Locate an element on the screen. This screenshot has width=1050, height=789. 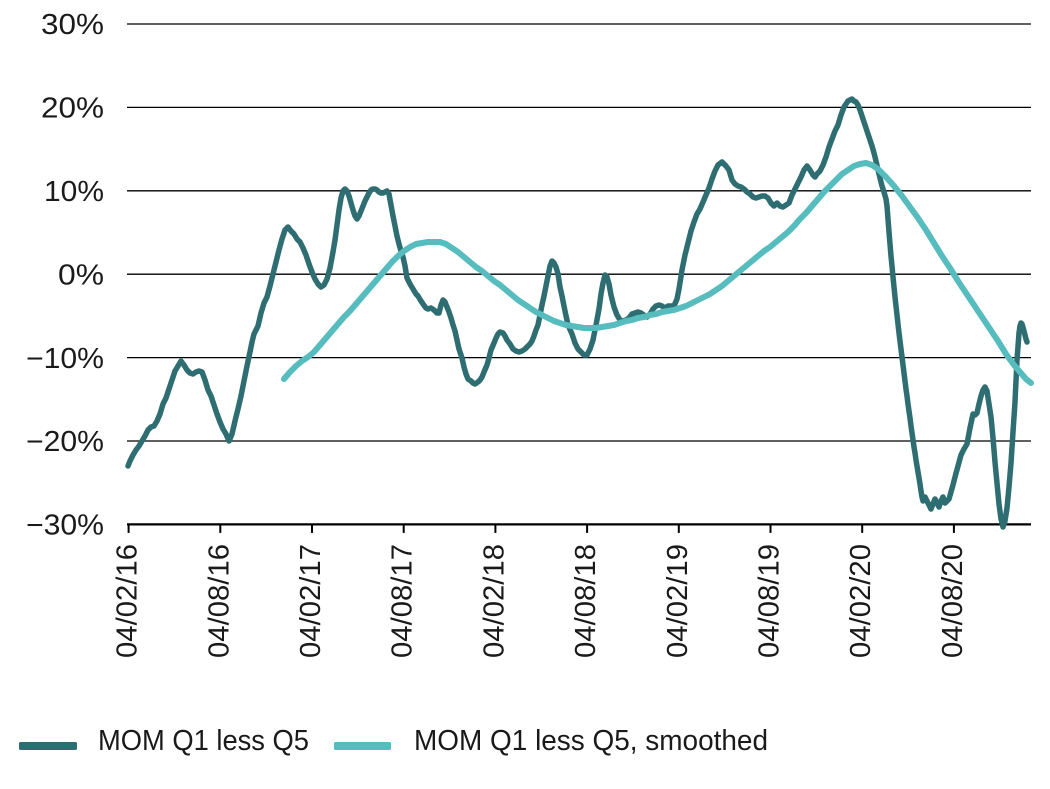
svg-text: 0% is located at coordinates (81, 275).